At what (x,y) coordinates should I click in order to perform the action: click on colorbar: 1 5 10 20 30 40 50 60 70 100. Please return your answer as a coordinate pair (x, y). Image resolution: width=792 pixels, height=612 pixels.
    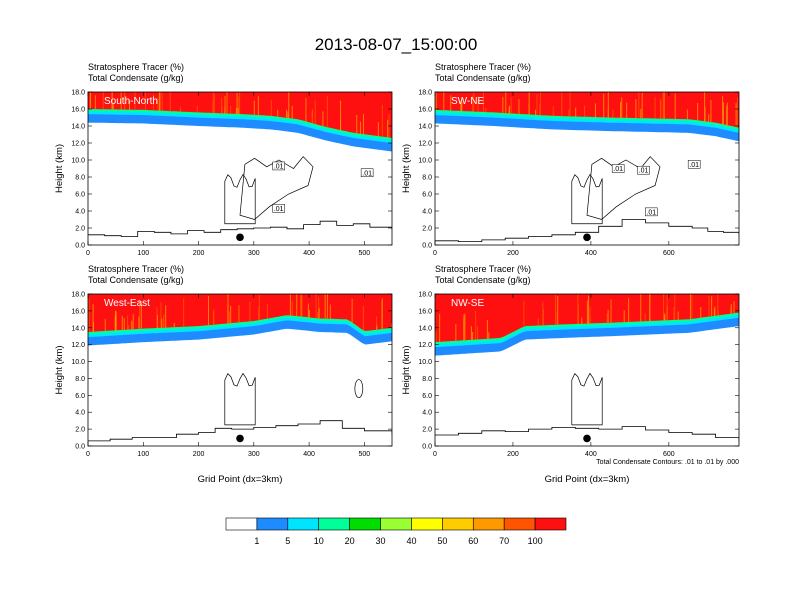
    Looking at the image, I should click on (396, 531).